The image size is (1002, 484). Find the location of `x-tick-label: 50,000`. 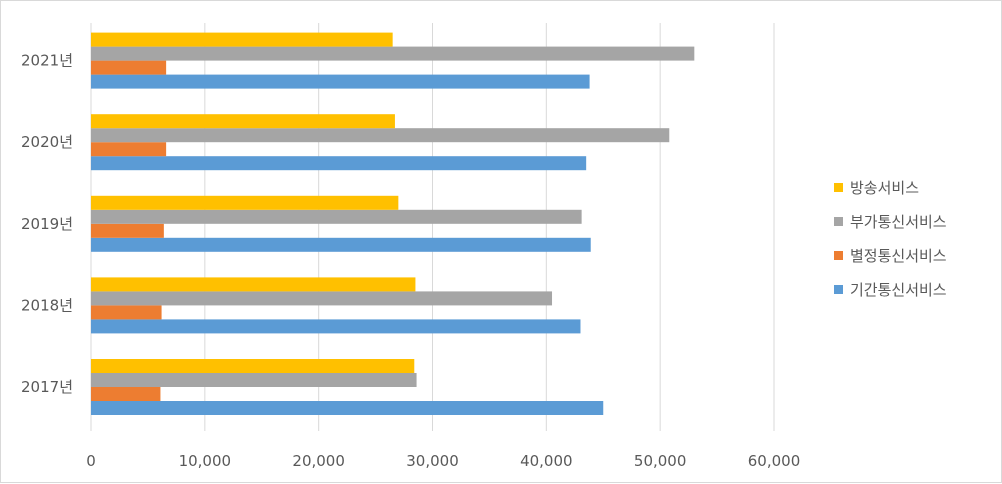

x-tick-label: 50,000 is located at coordinates (660, 461).